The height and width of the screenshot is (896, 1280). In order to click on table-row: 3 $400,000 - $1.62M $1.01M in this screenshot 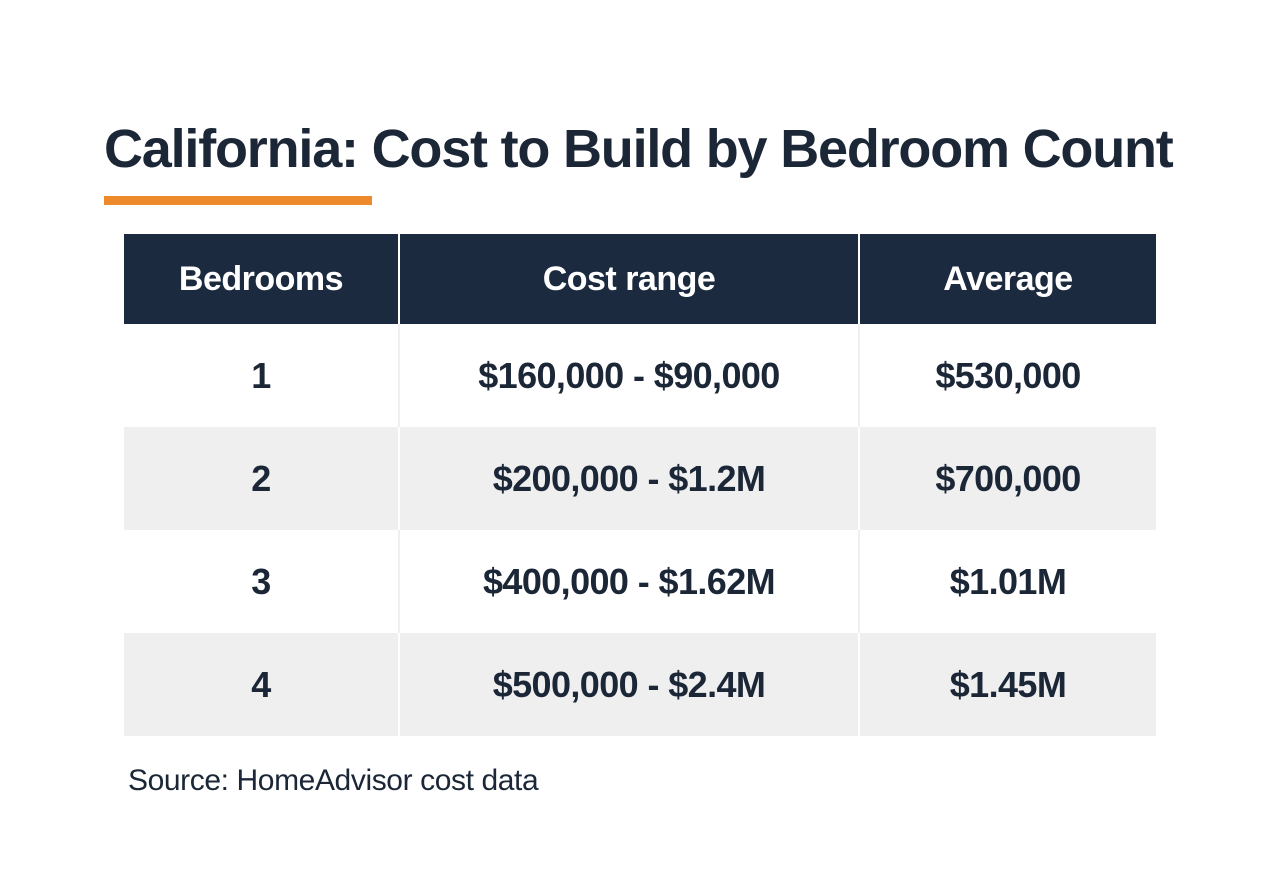, I will do `click(640, 581)`.